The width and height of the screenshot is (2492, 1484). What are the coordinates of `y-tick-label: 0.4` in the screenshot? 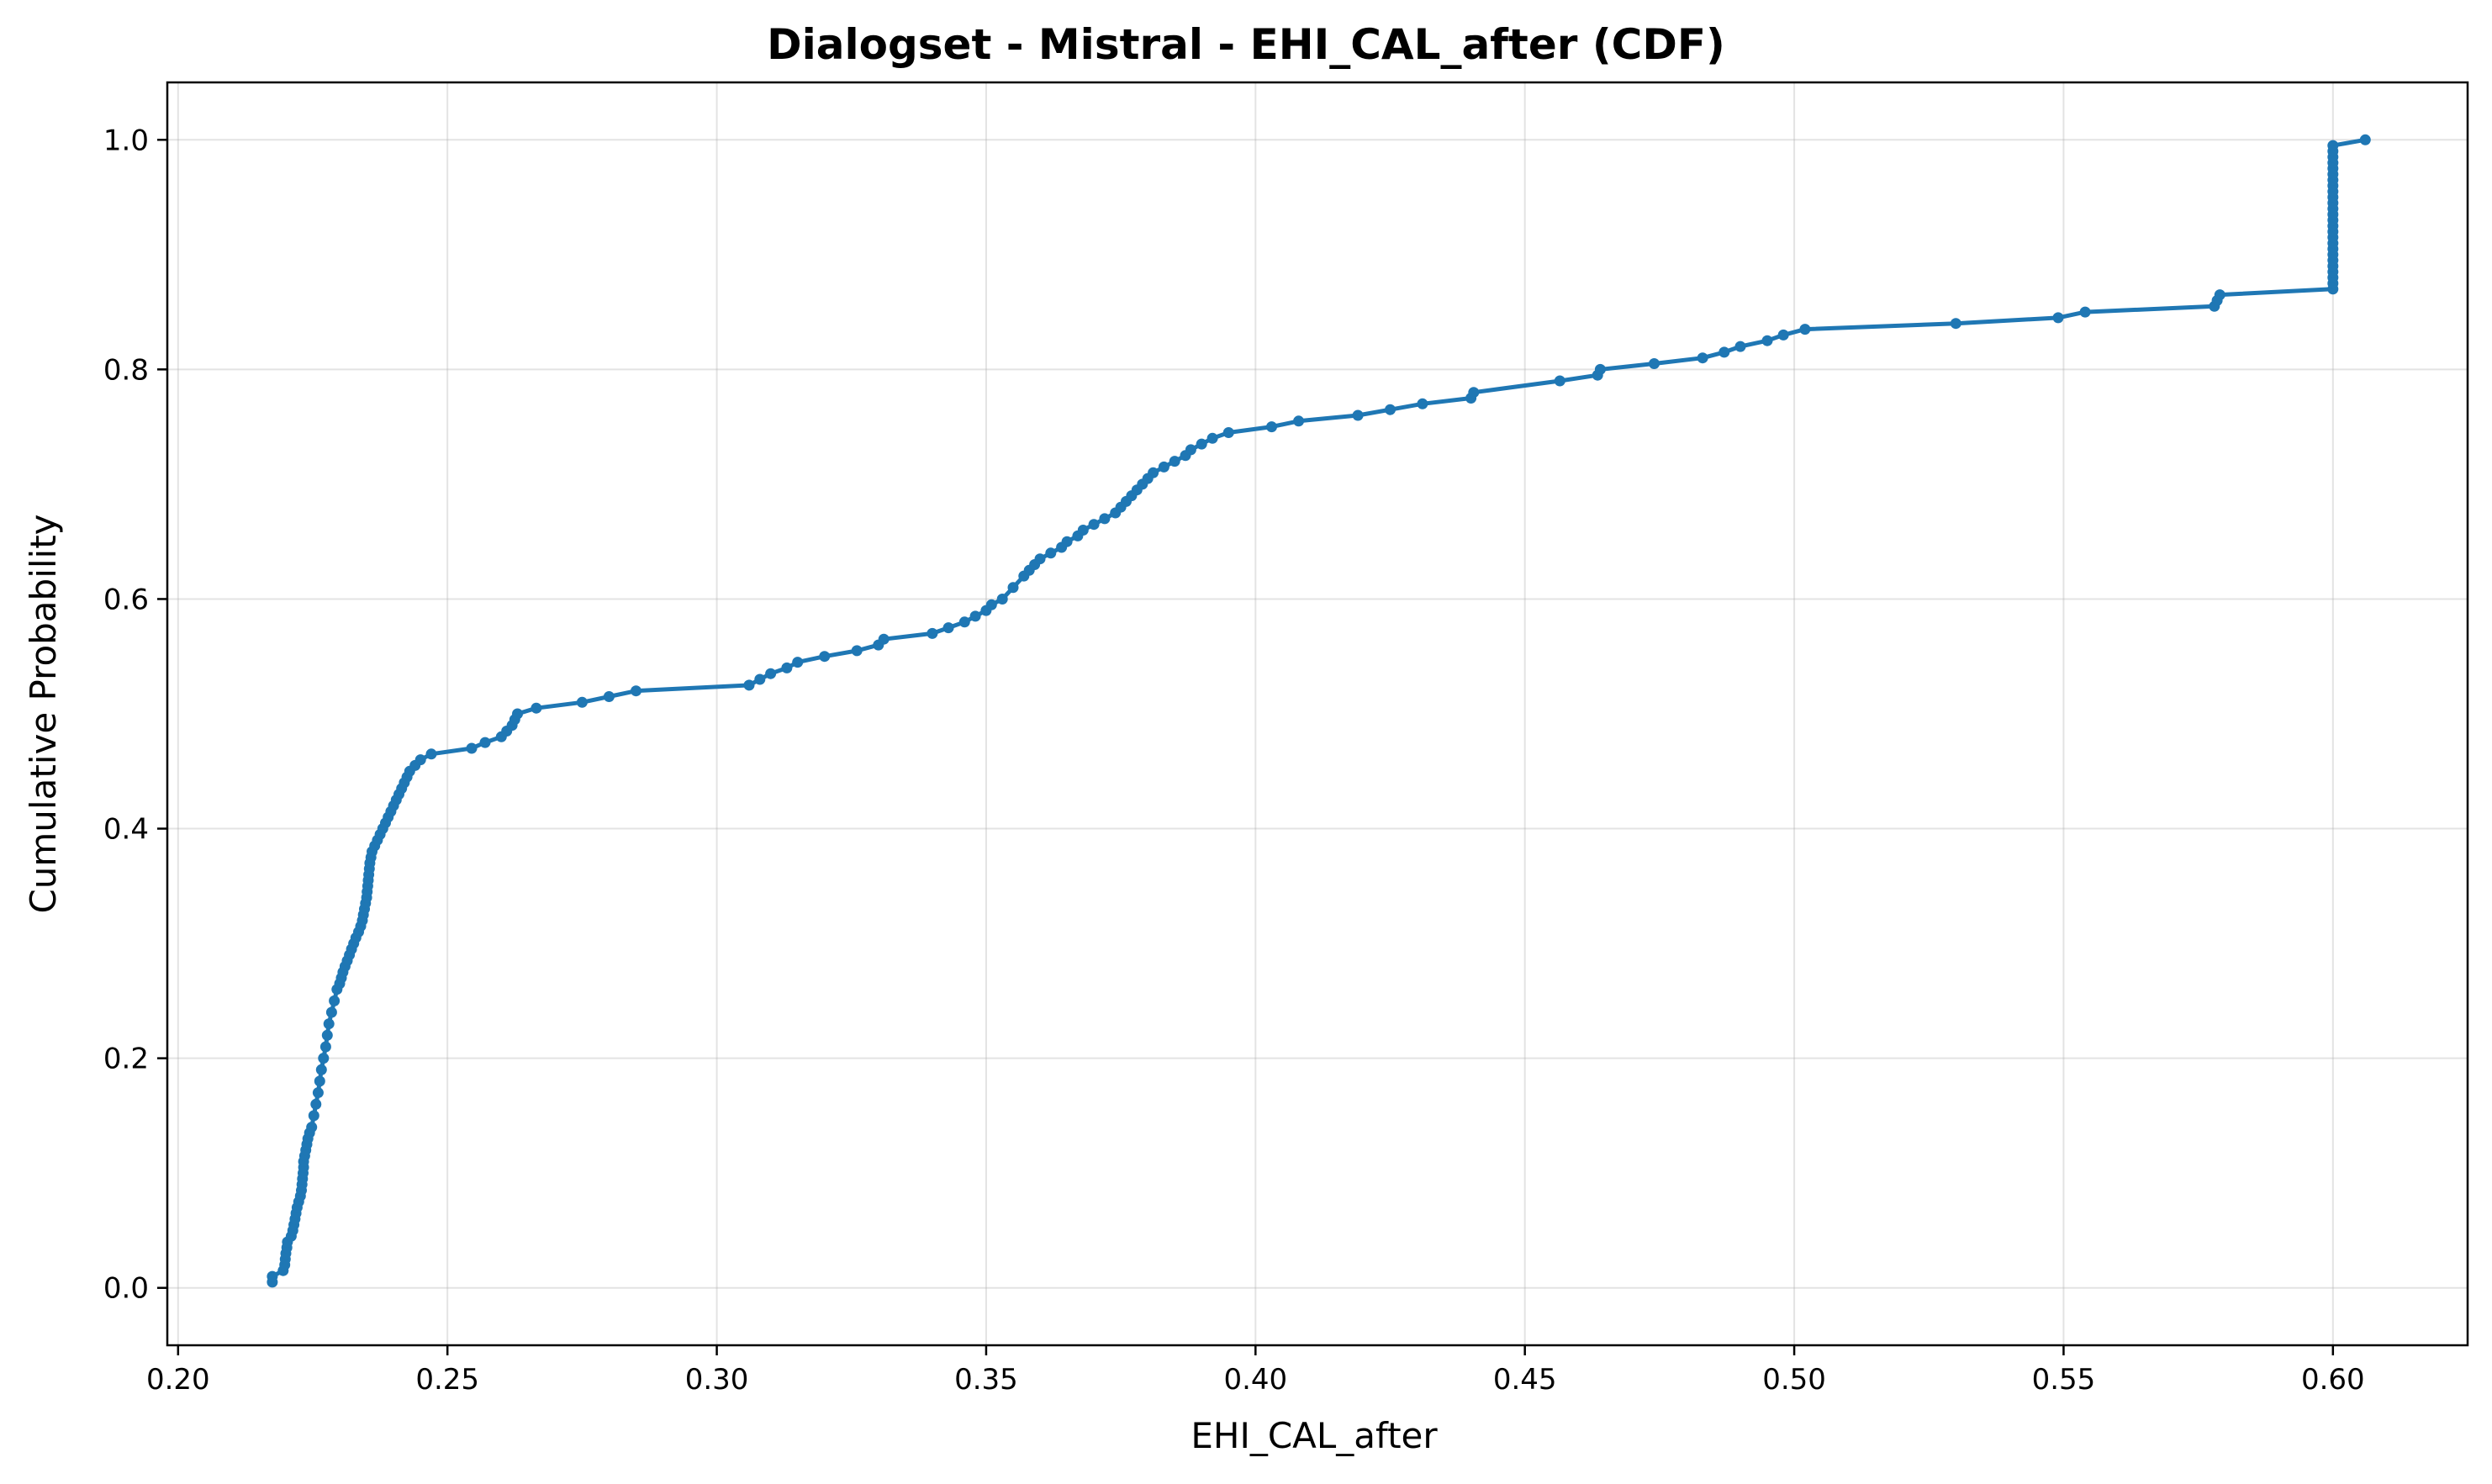 It's located at (126, 830).